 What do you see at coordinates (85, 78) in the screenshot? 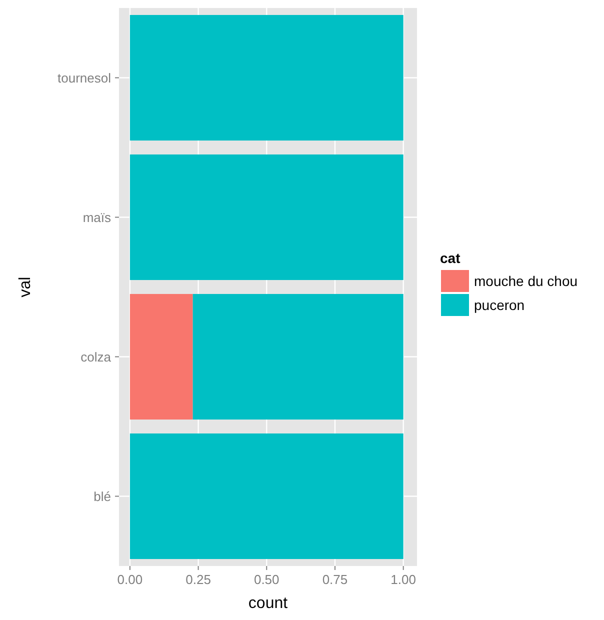
I see `y-tick-label: tournesol` at bounding box center [85, 78].